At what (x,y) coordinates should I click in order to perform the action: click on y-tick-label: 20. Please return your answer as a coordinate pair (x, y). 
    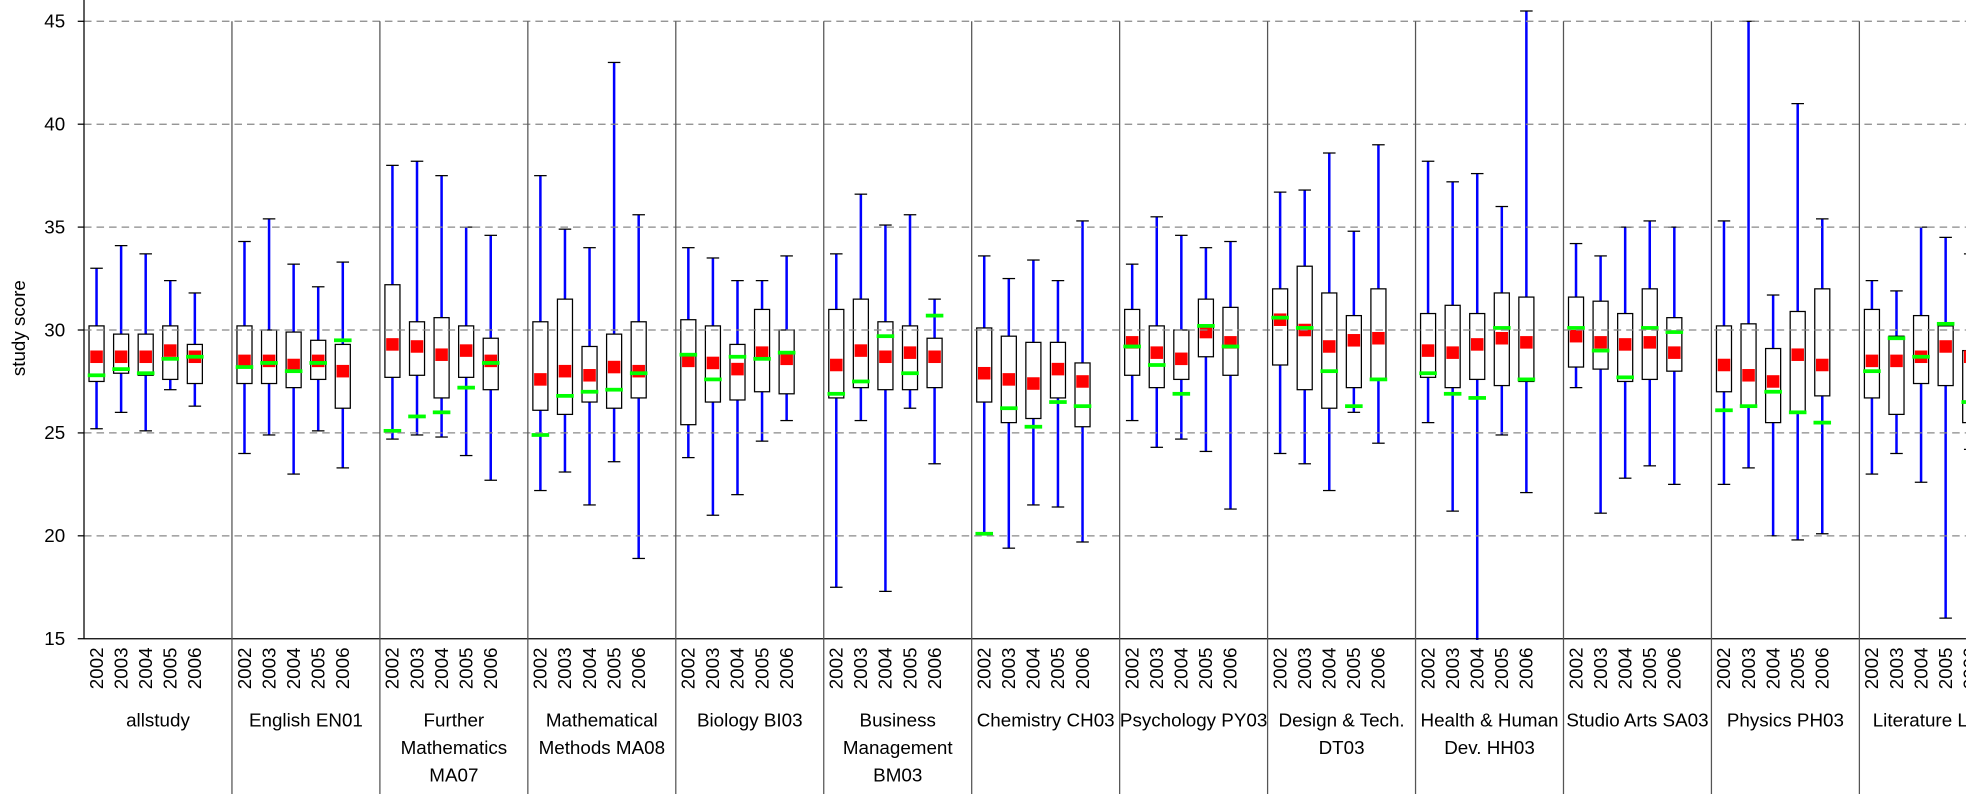
    Looking at the image, I should click on (54, 535).